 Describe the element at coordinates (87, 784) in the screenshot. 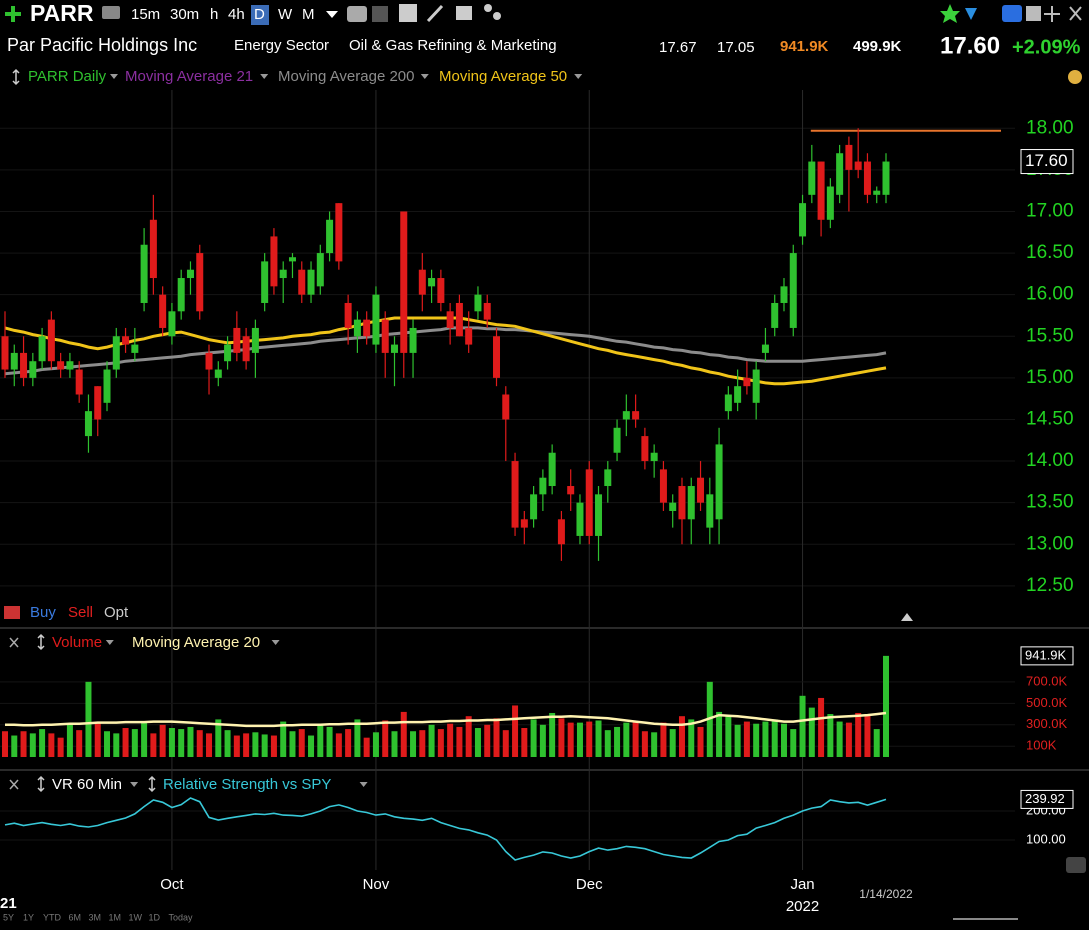

I see `legend-item: VR 60 Min` at that location.